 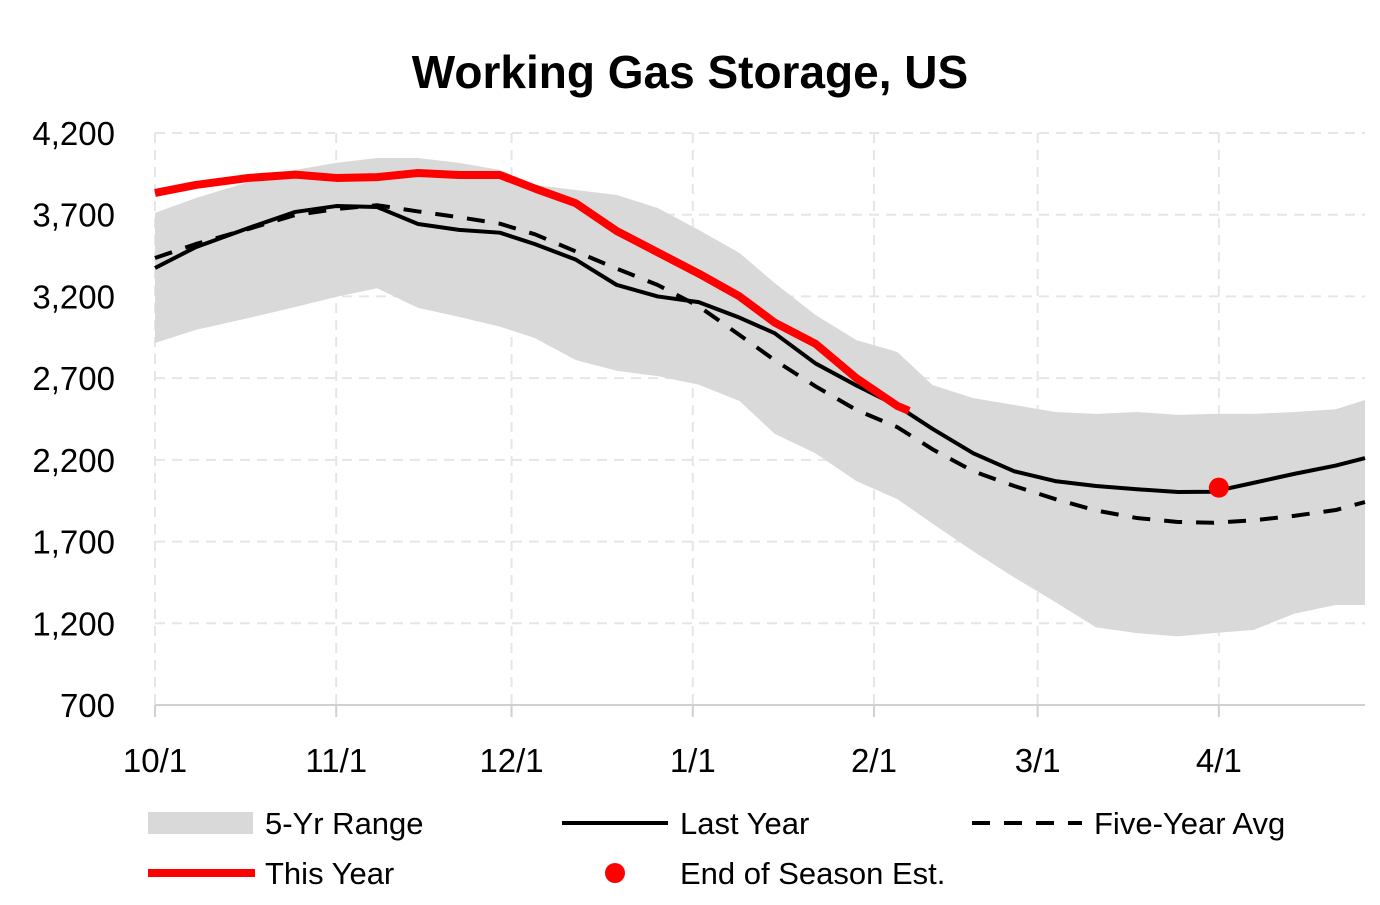 What do you see at coordinates (200, 823) in the screenshot?
I see `legend-swatch-range` at bounding box center [200, 823].